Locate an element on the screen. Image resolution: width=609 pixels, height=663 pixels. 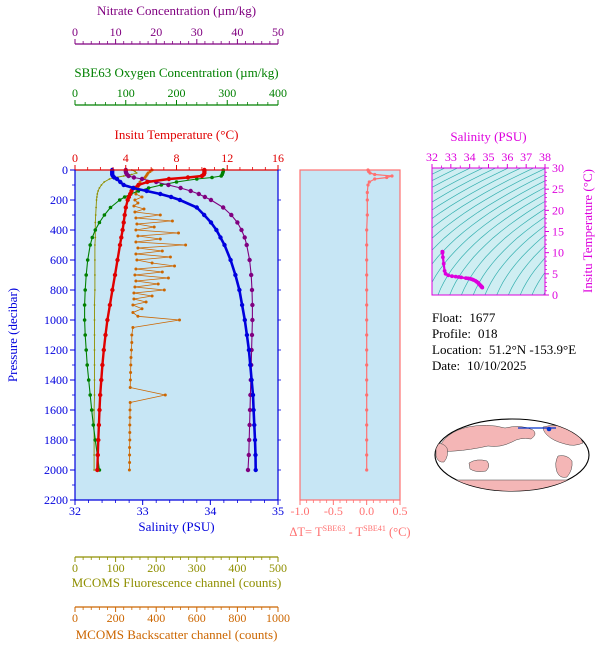
location-line: Location: 51.2°N -153.9°E is located at coordinates (504, 349).